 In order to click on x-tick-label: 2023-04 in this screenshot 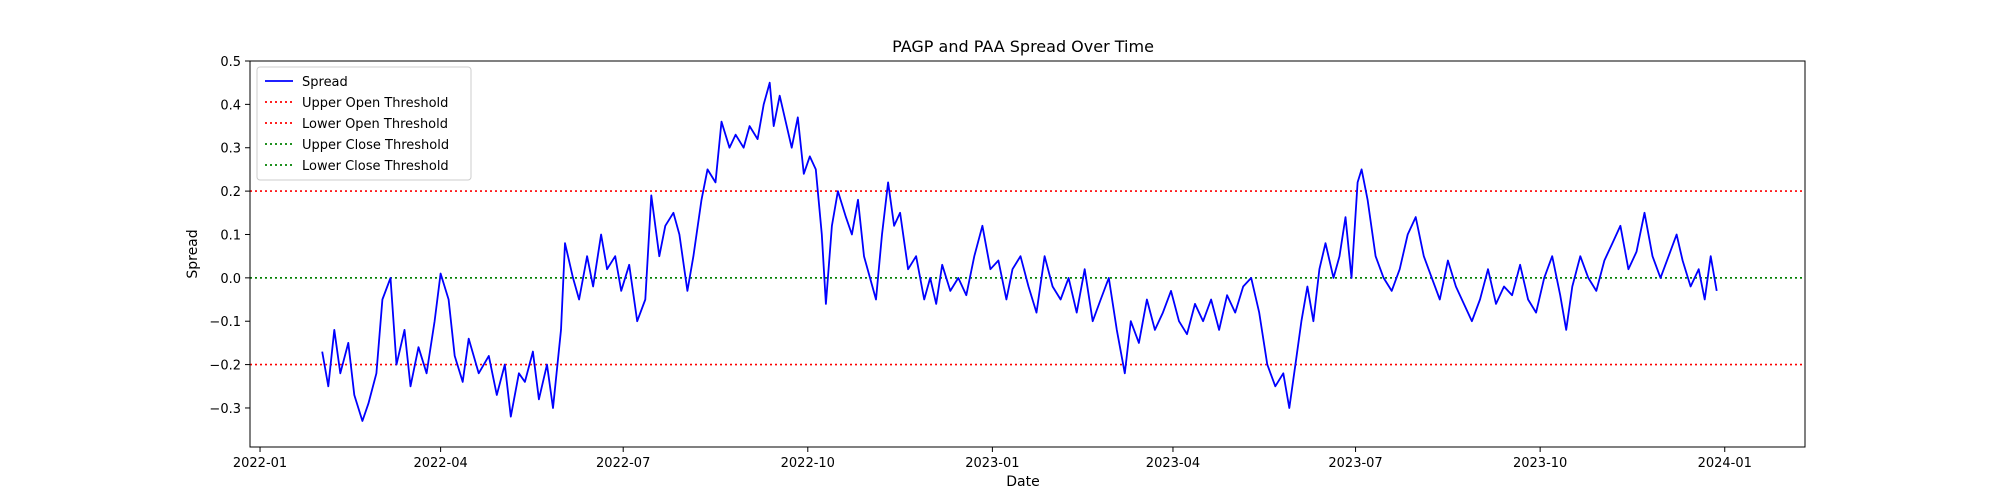, I will do `click(1173, 463)`.